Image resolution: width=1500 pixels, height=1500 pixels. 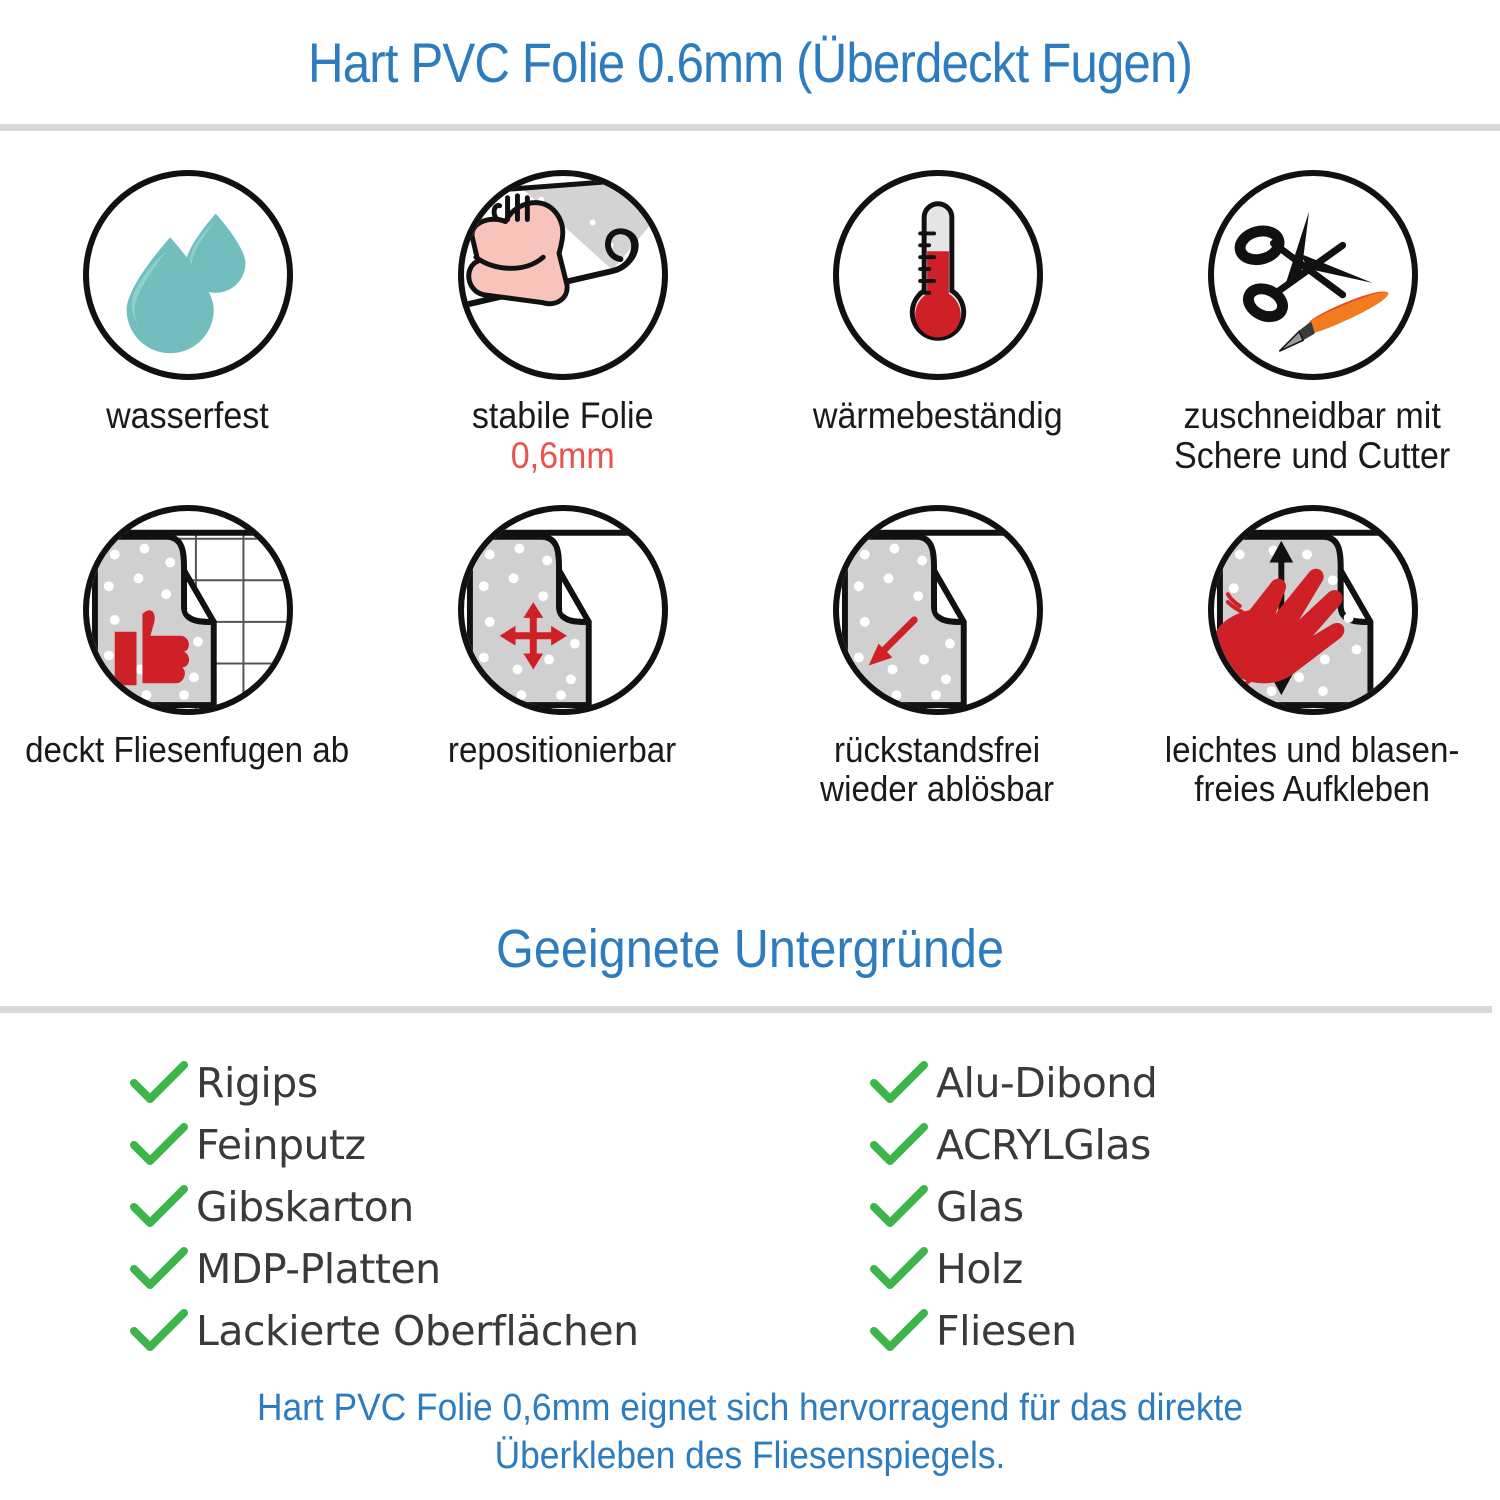 I want to click on peel-arrow-icon, so click(x=937, y=609).